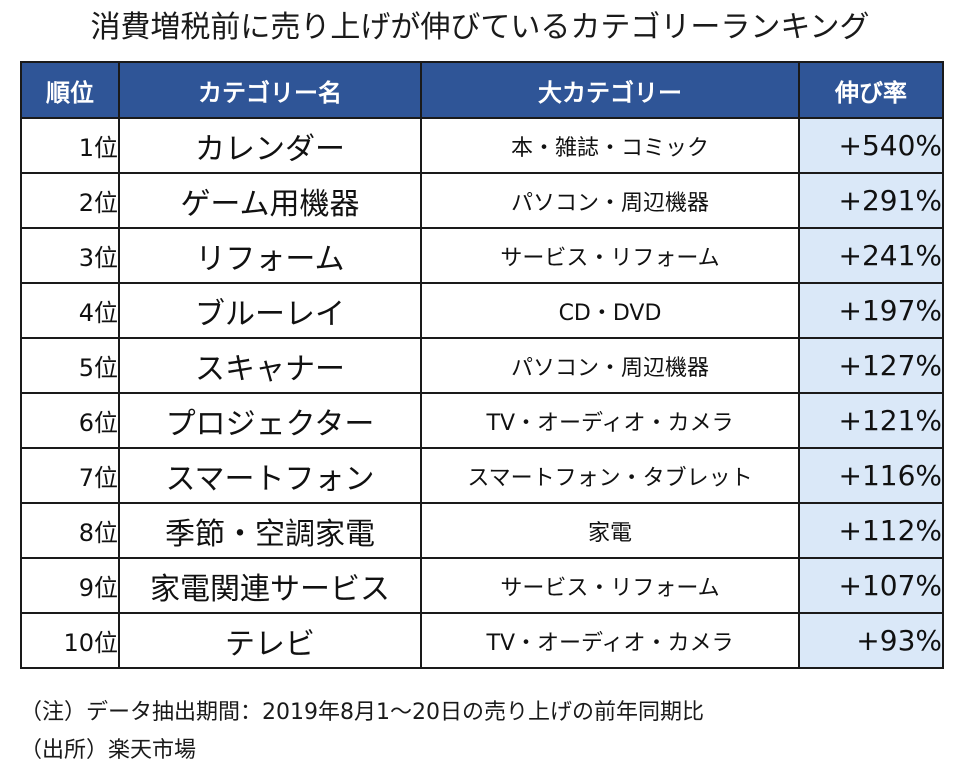 This screenshot has width=960, height=777. What do you see at coordinates (270, 365) in the screenshot?
I see `category-cell: スキャナー` at bounding box center [270, 365].